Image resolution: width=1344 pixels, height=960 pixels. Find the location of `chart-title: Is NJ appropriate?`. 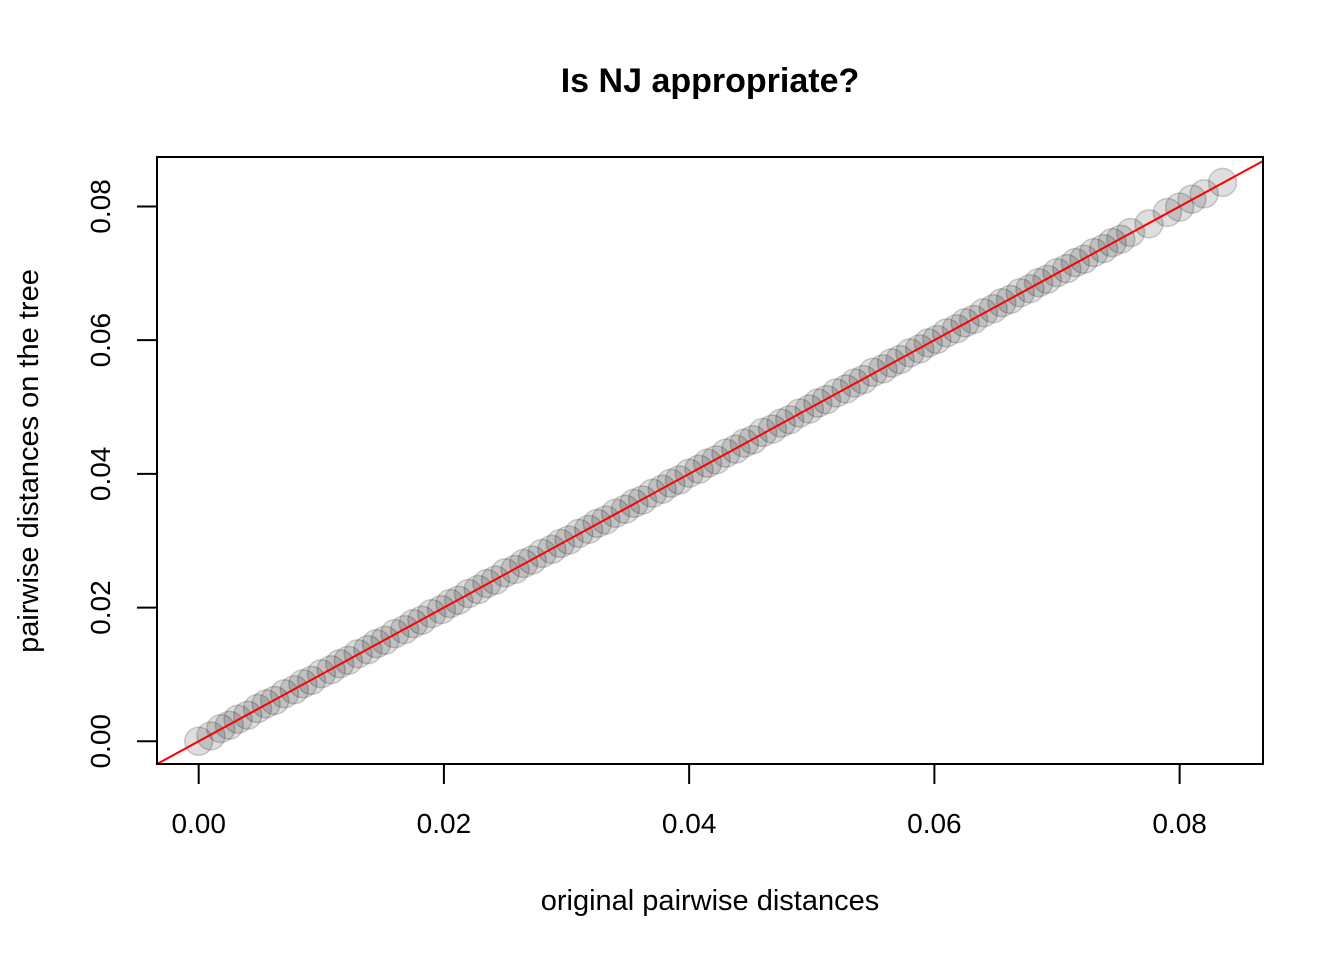

chart-title: Is NJ appropriate? is located at coordinates (710, 81).